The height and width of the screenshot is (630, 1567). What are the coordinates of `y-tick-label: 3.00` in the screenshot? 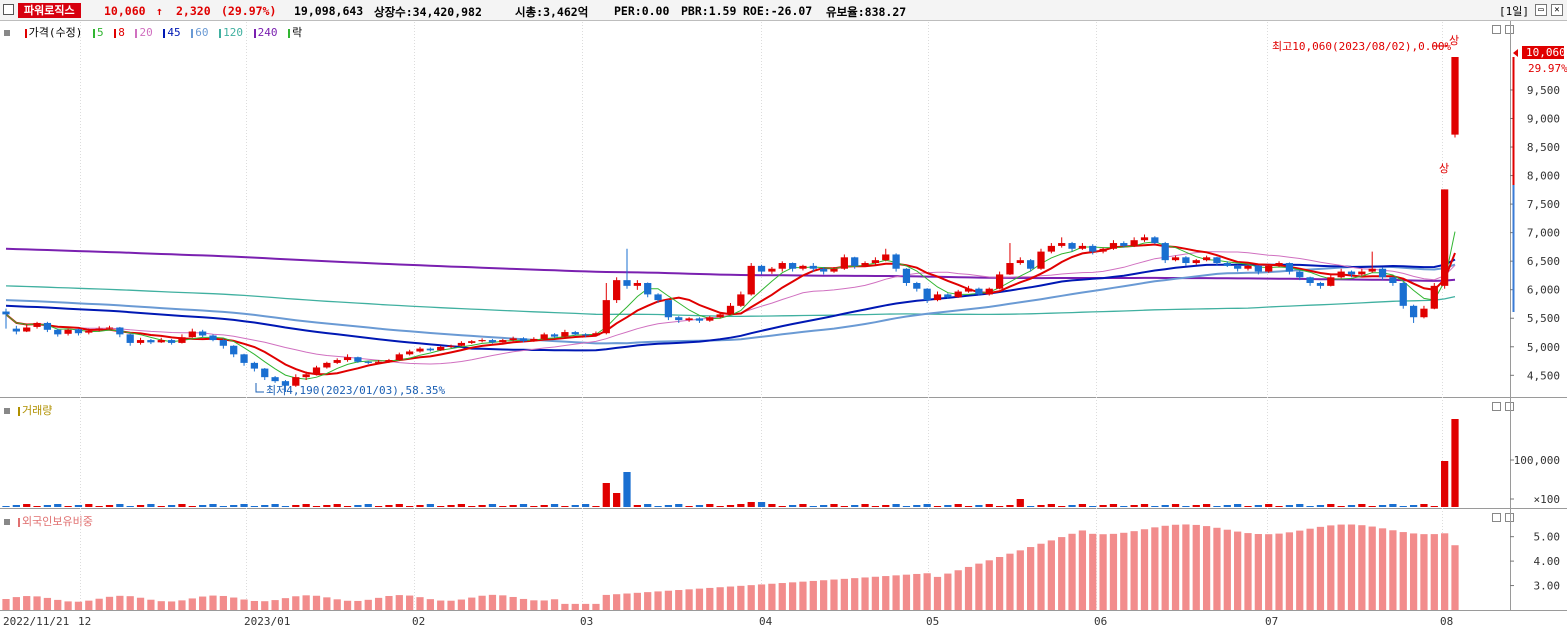 It's located at (1547, 586).